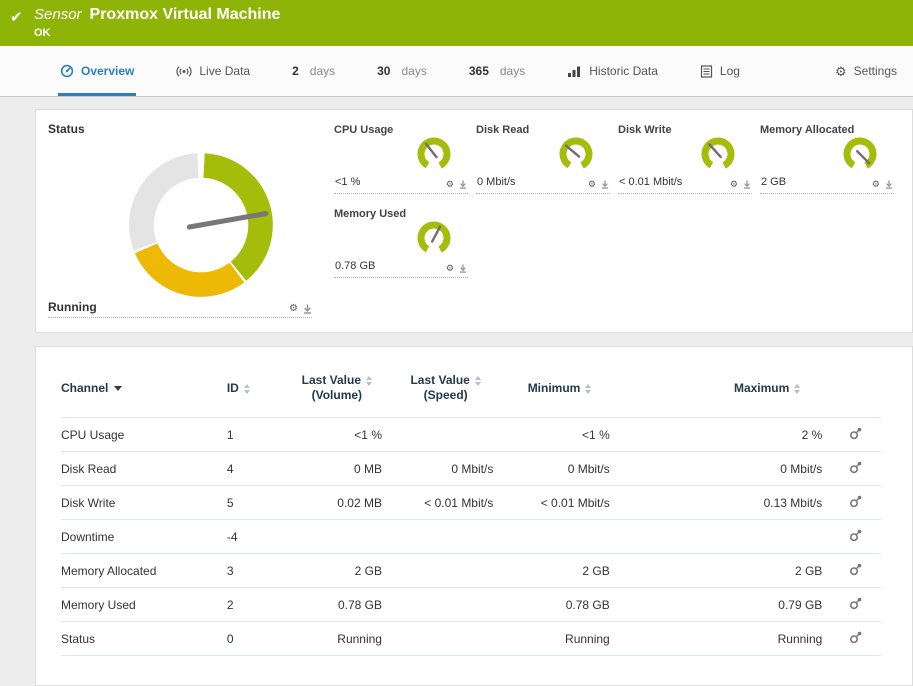  I want to click on maximum-value: 2 %, so click(724, 434).